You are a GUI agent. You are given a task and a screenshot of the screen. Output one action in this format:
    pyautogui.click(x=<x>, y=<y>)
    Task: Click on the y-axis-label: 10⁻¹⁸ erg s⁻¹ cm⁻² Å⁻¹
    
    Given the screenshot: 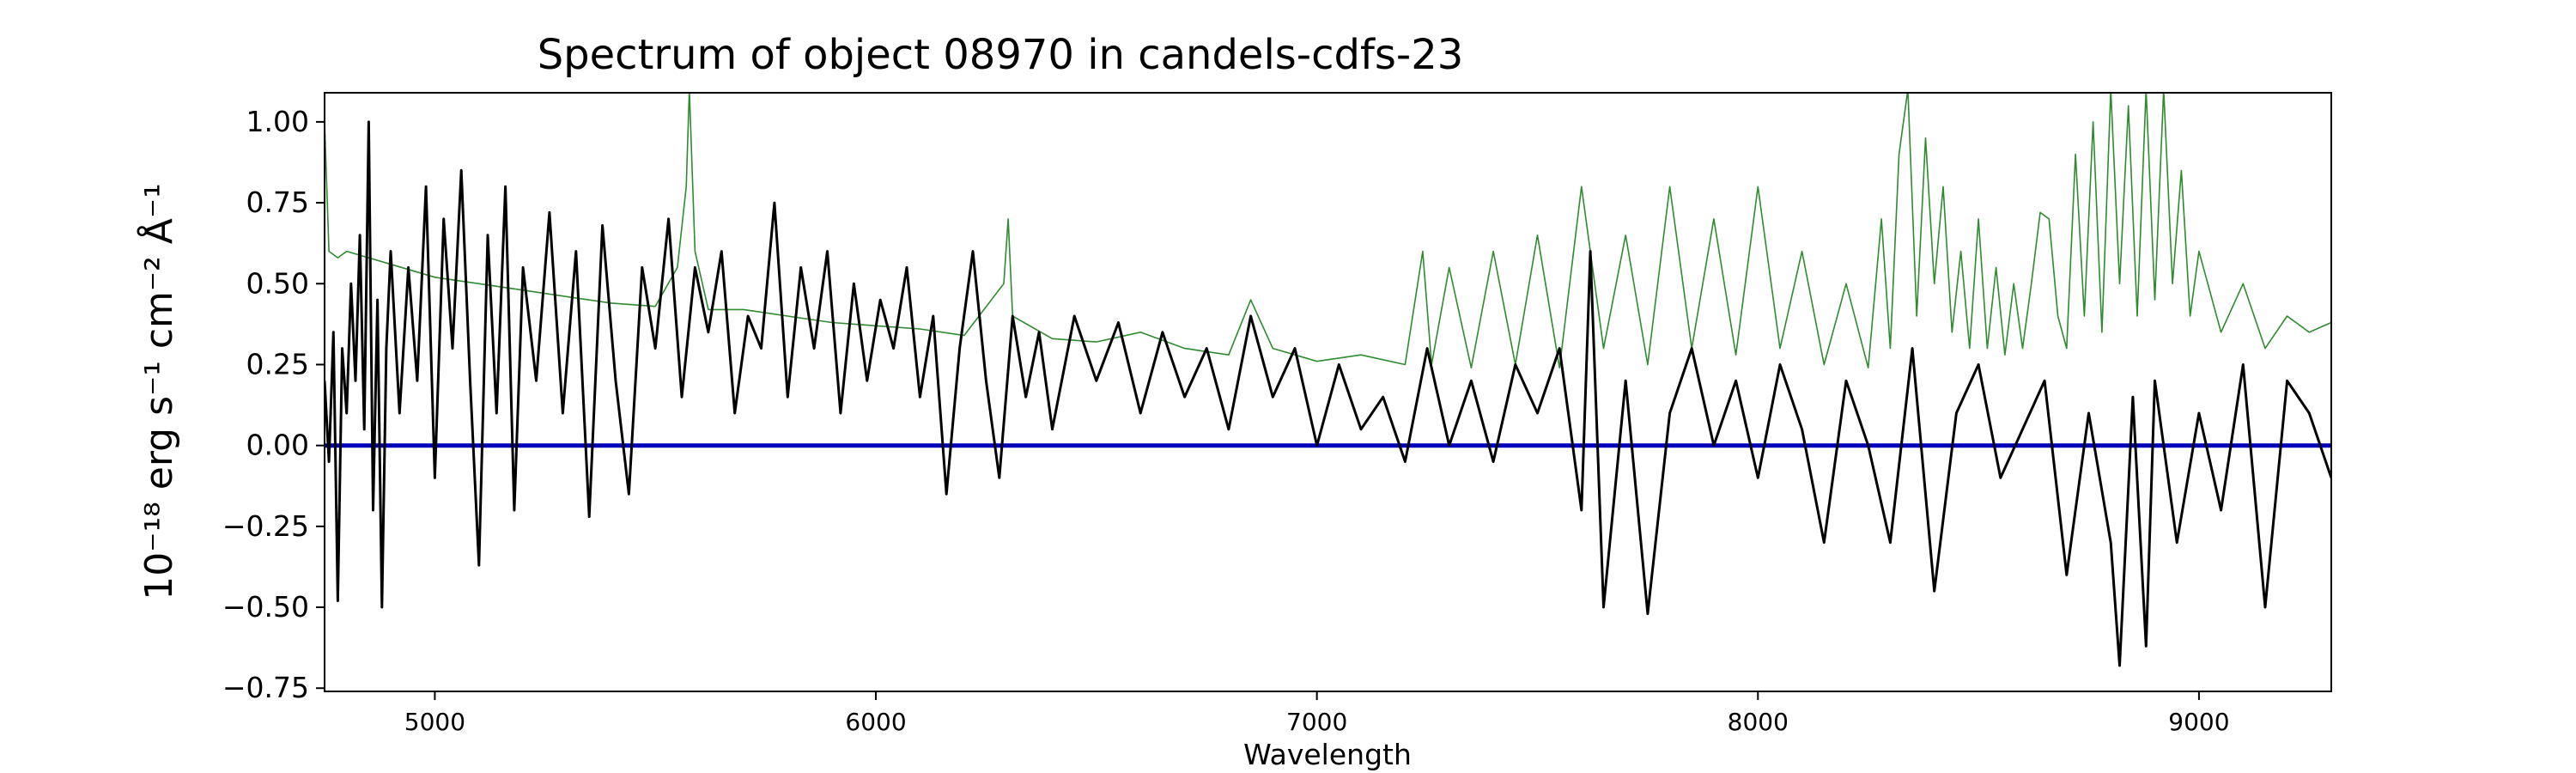 What is the action you would take?
    pyautogui.click(x=159, y=391)
    